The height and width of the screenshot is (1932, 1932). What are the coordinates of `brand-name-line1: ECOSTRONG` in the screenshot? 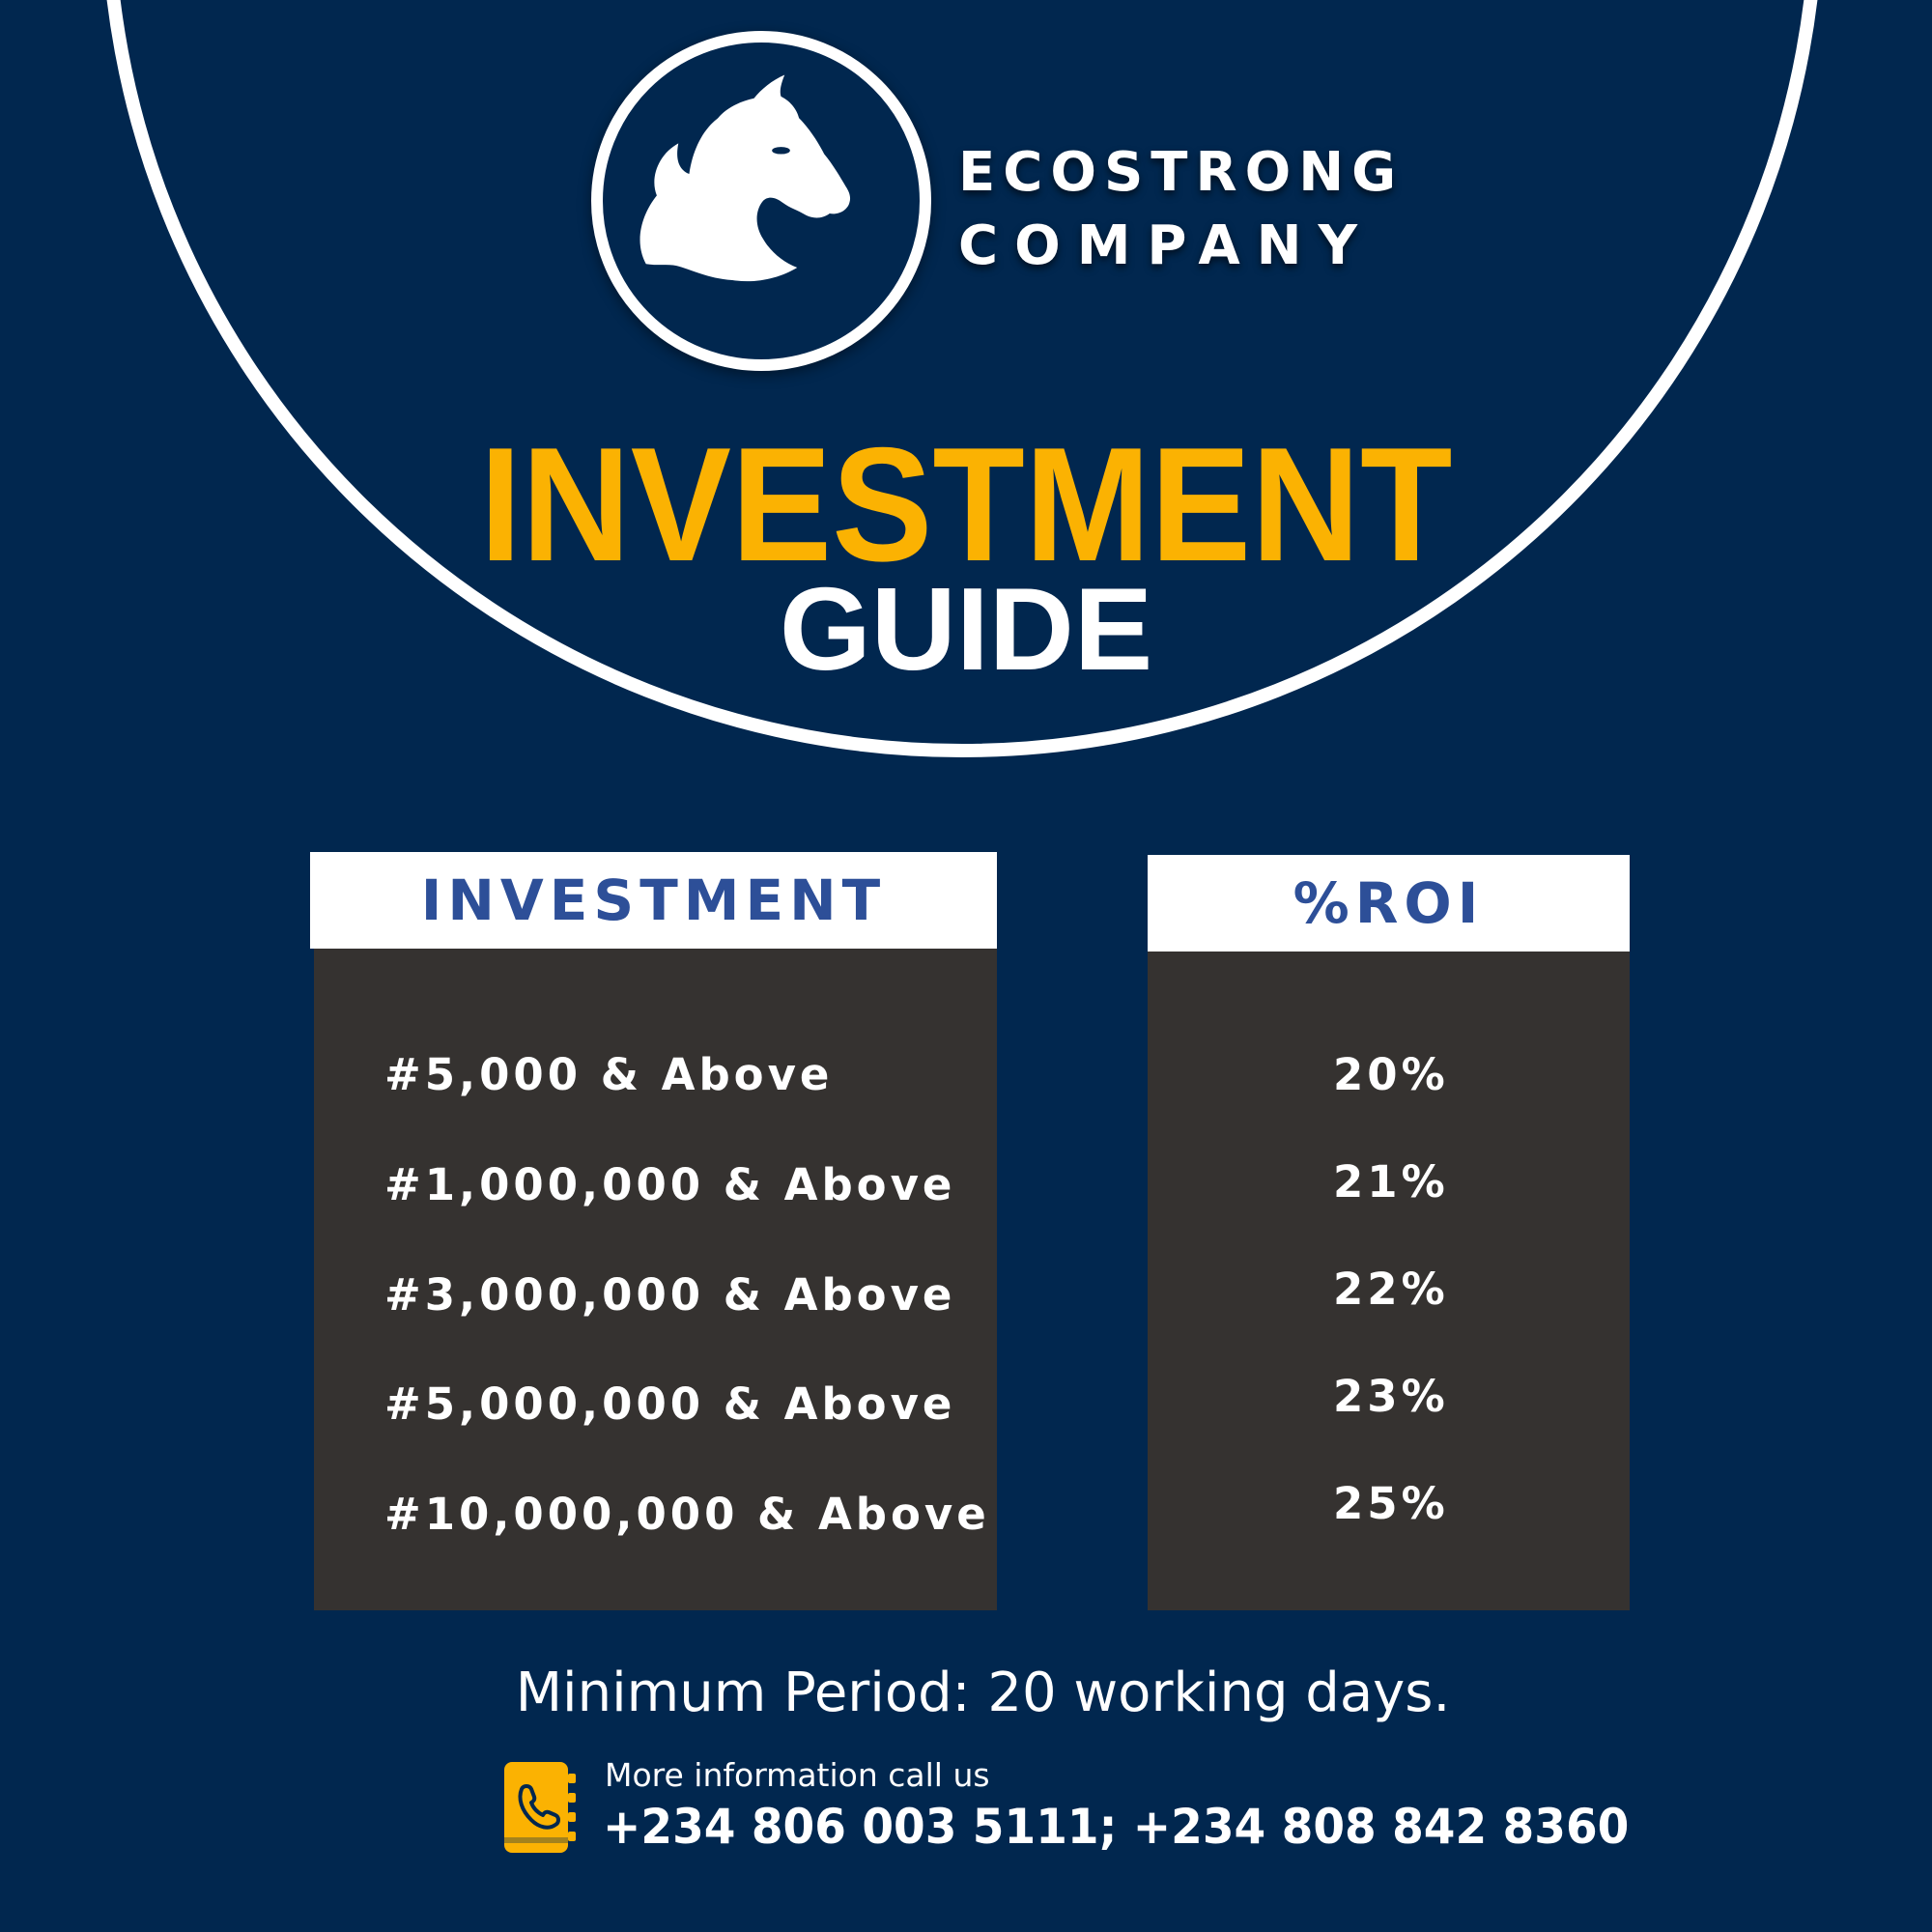 It's located at (1181, 172).